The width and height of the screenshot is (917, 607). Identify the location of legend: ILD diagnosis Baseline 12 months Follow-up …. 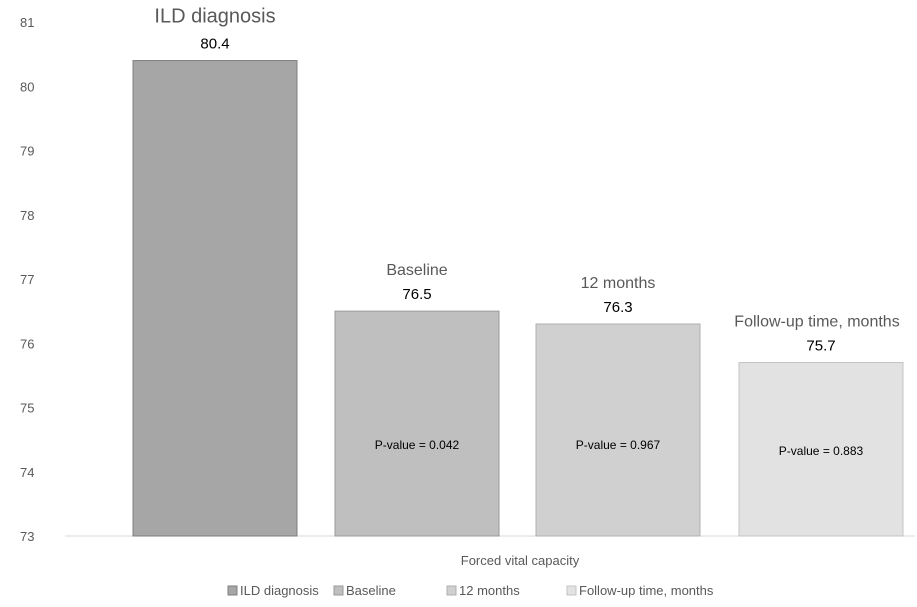
(470, 590).